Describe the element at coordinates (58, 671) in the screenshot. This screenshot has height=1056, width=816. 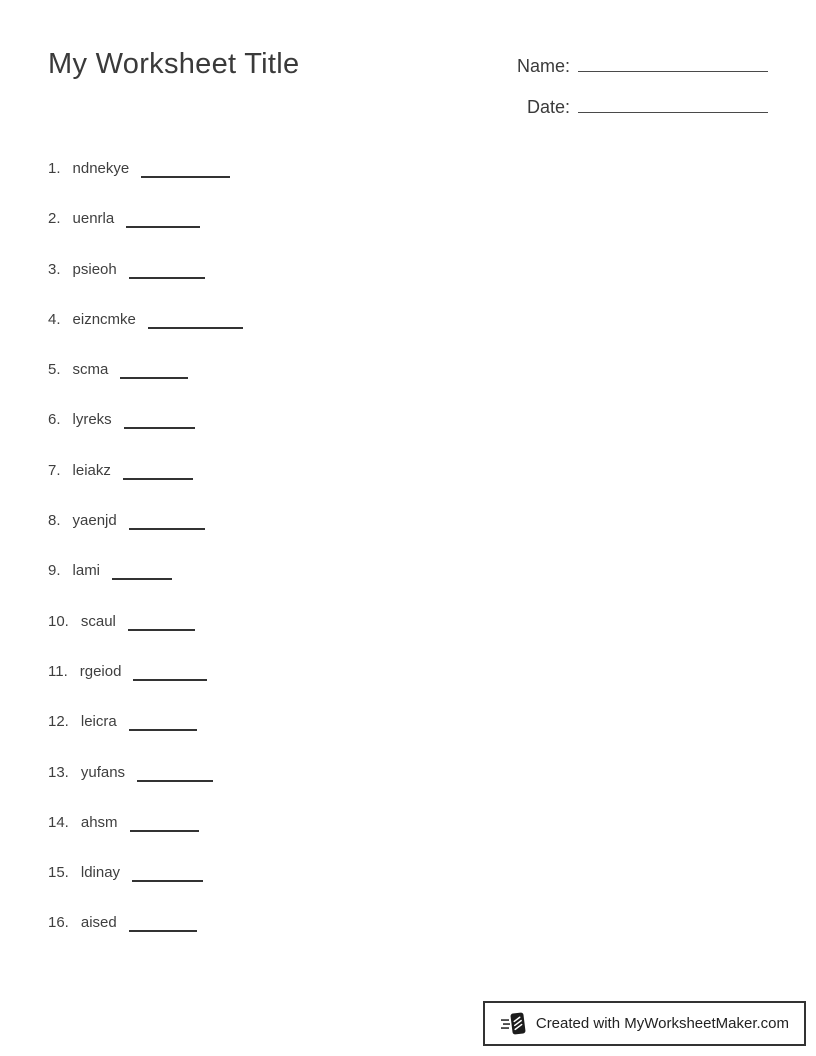
I see `item-number: 11.` at that location.